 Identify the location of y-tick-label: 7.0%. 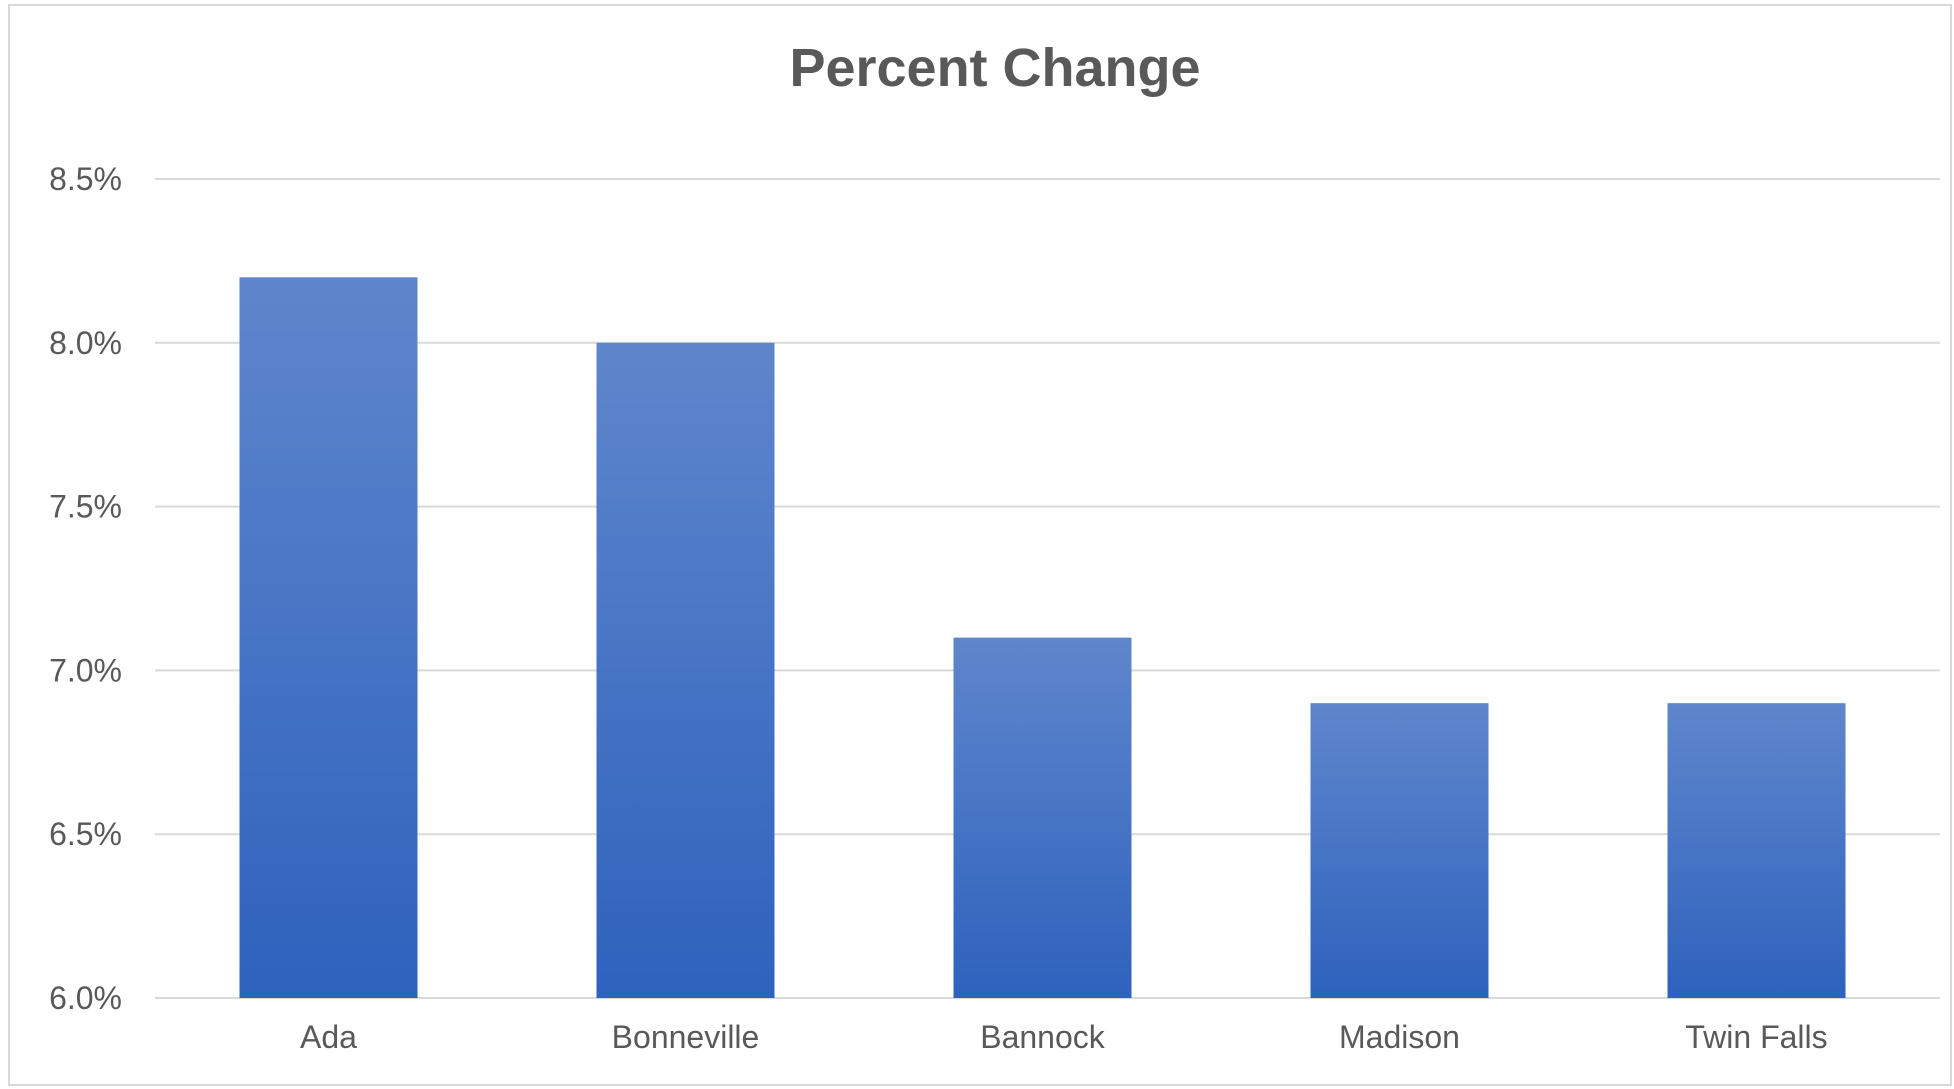
(85, 670).